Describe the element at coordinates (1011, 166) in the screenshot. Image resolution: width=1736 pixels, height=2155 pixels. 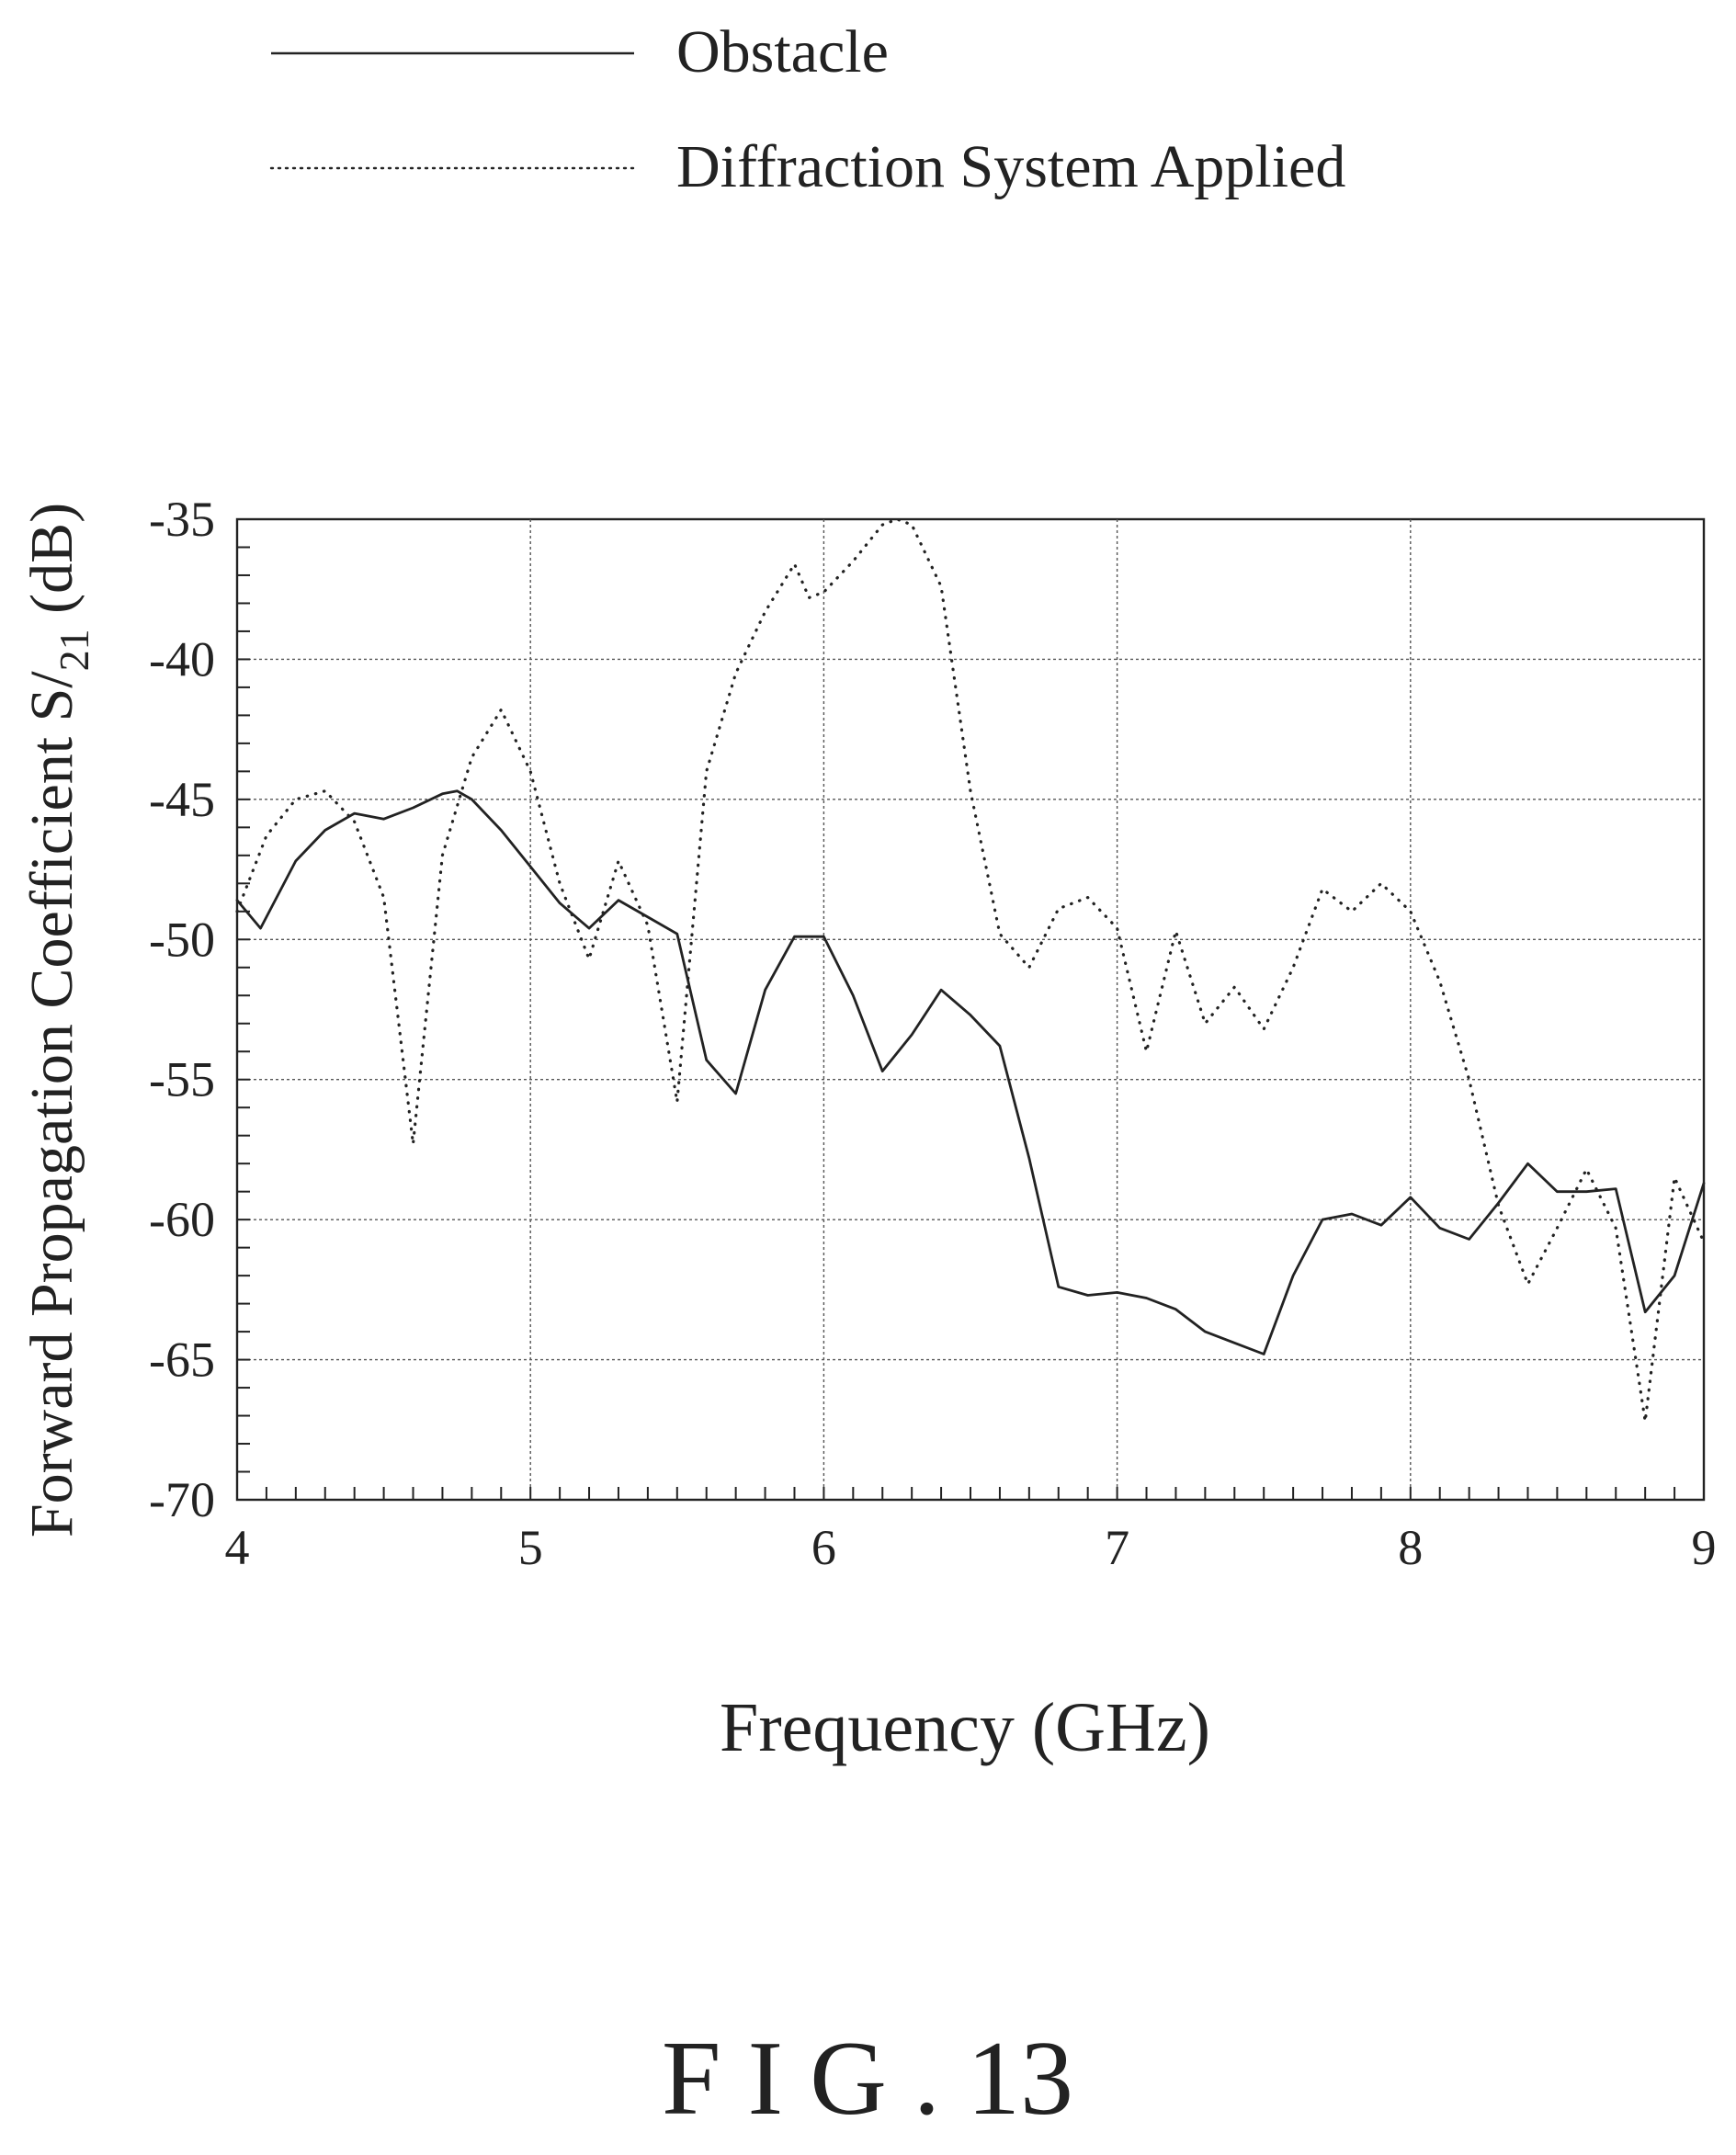
I see `legend-label-diffraction: Diffraction System Applied` at that location.